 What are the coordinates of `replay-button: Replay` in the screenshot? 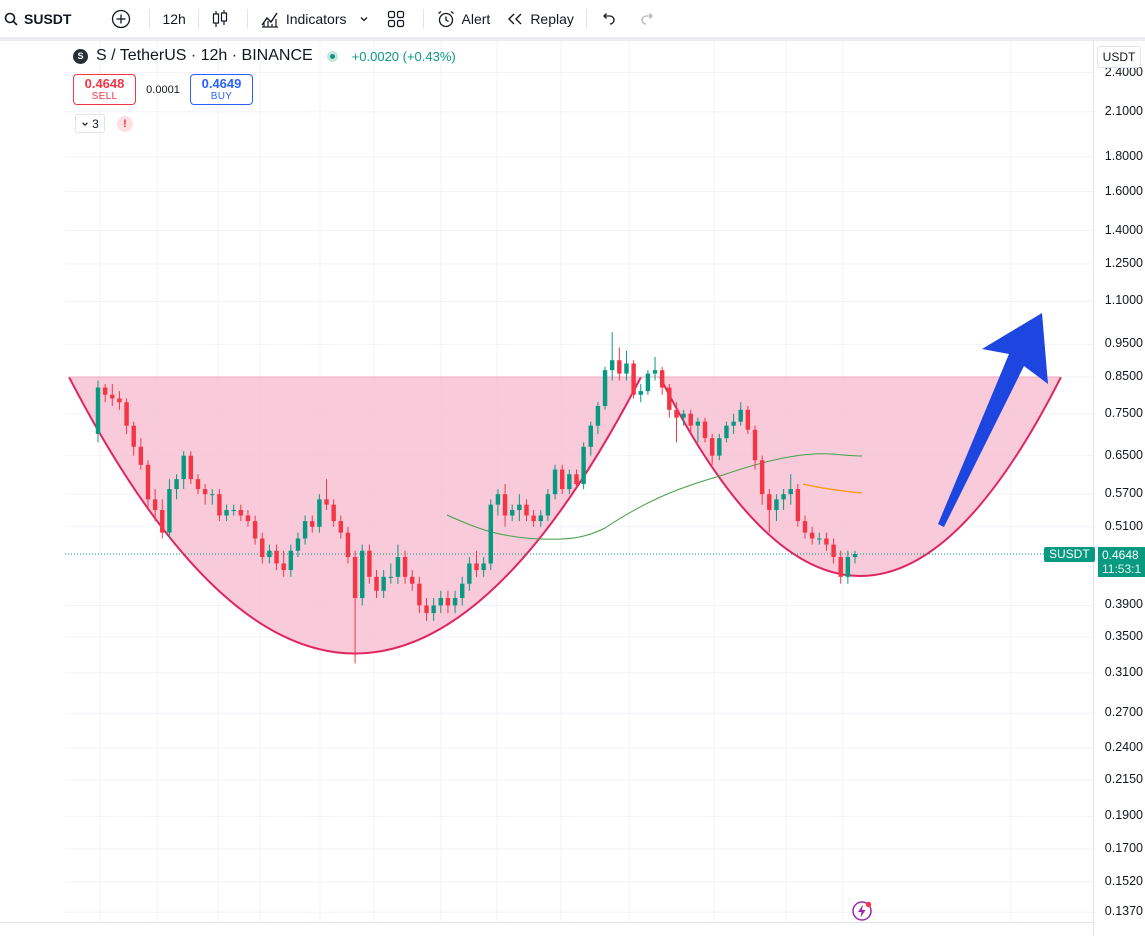 It's located at (540, 18).